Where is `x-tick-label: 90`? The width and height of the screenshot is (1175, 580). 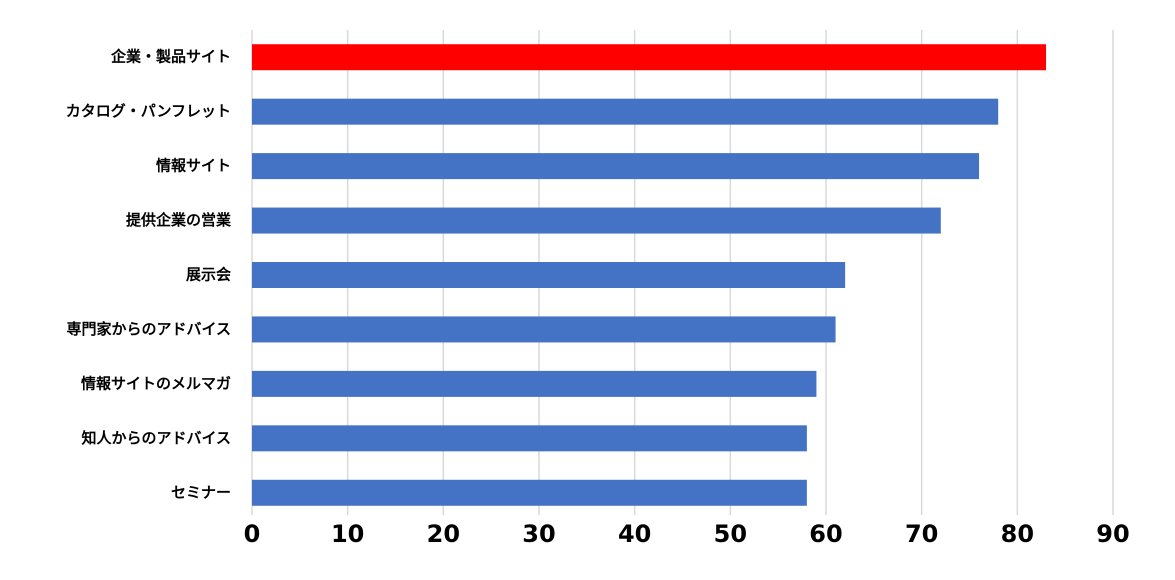
x-tick-label: 90 is located at coordinates (1112, 534).